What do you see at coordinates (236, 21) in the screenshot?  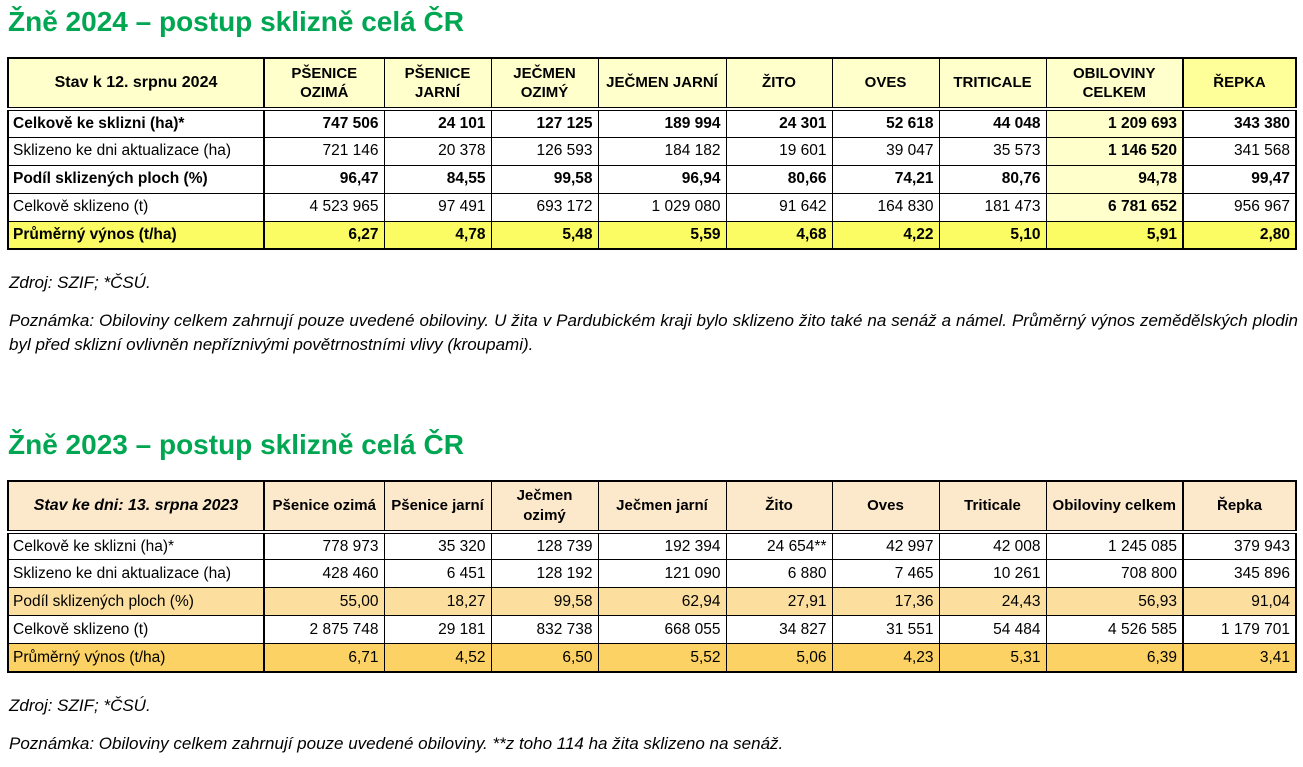 I see `section-title-2024: Žně 2024 – postup sklizně celá ČR` at bounding box center [236, 21].